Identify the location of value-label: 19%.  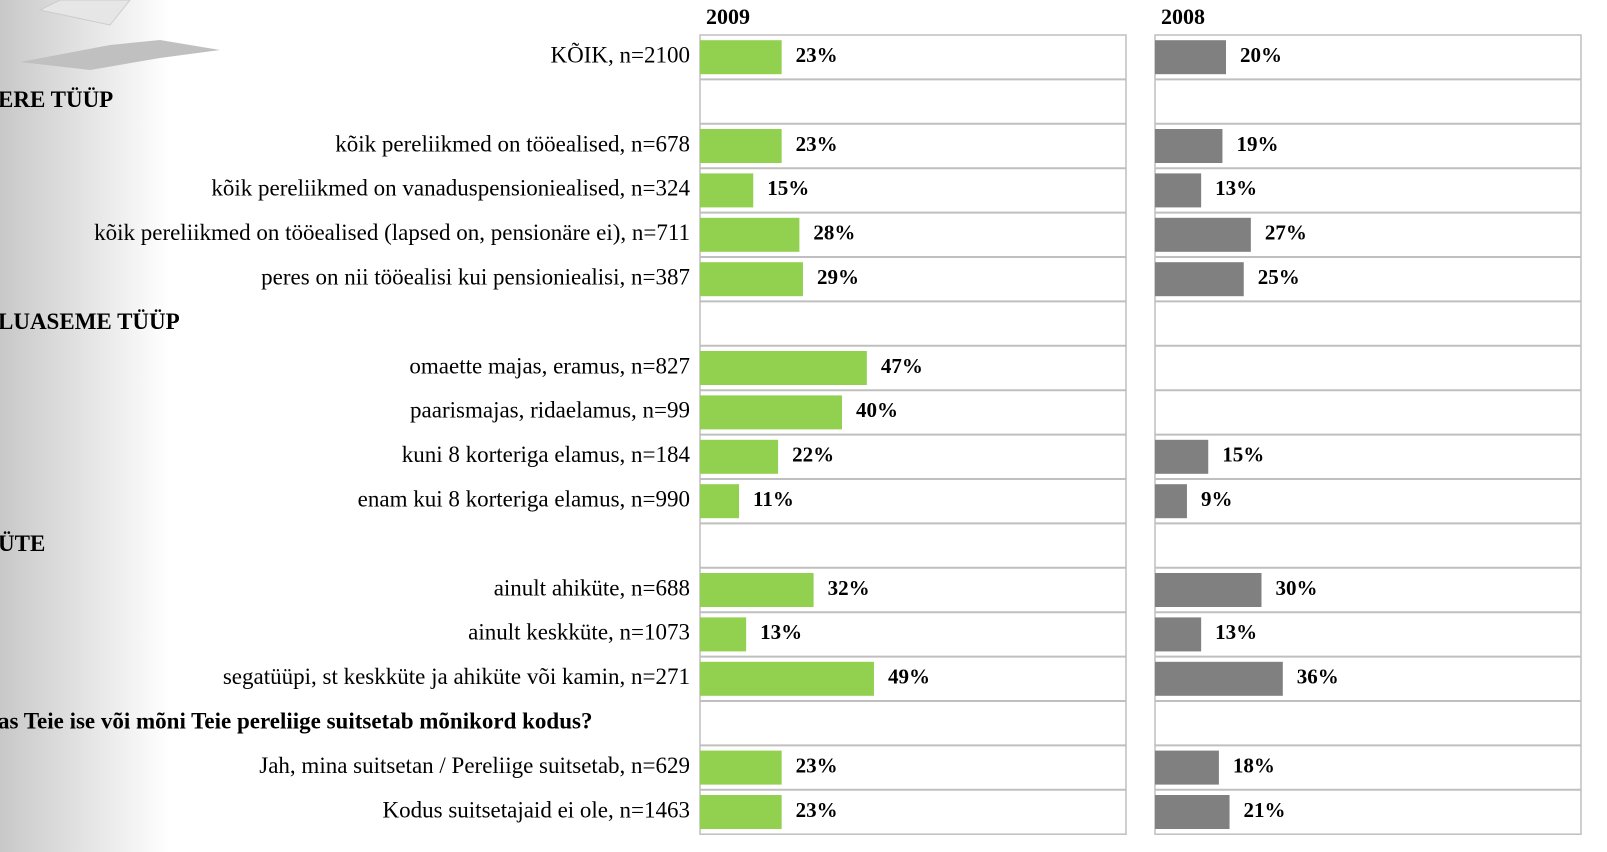
(1257, 144).